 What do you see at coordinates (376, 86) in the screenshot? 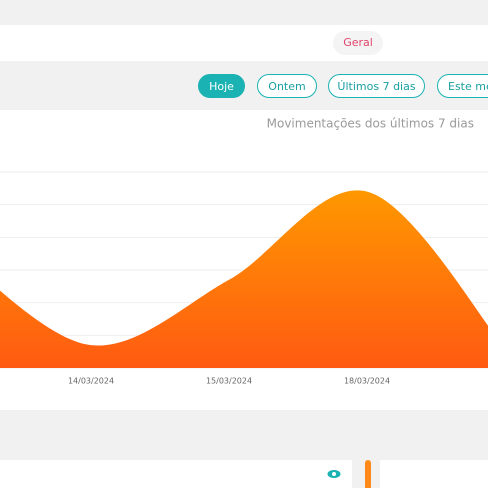
I see `period-button: Últimos 7 dias` at bounding box center [376, 86].